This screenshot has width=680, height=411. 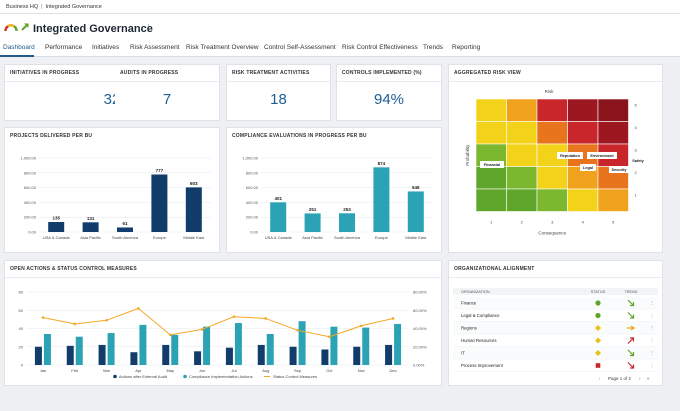 I want to click on bar-value-label: 603, so click(x=194, y=183).